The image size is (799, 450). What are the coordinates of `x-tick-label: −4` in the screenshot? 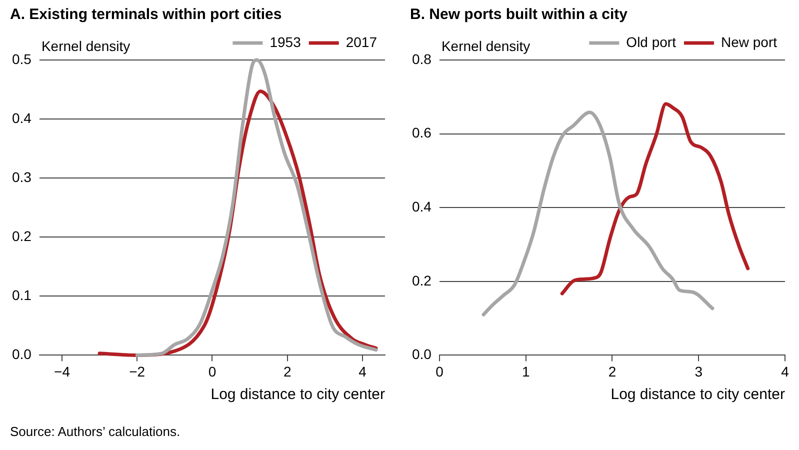 It's located at (62, 371).